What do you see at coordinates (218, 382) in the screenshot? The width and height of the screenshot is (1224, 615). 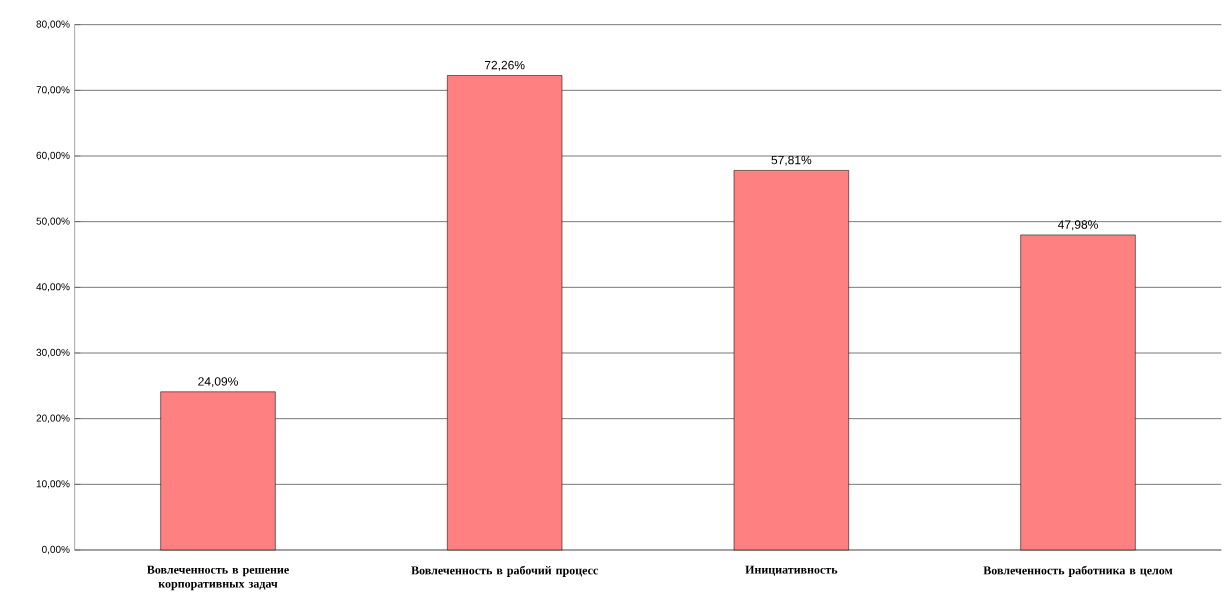 I see `data-label: 24,09%` at bounding box center [218, 382].